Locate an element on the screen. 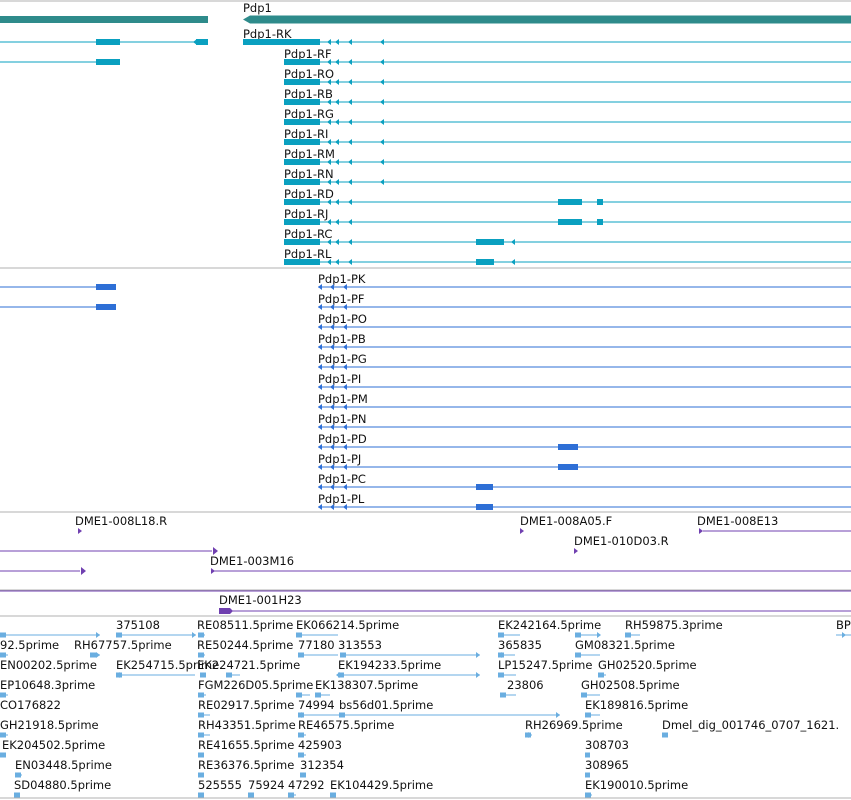 Image resolution: width=851 pixels, height=800 pixels. est-label: 425903 is located at coordinates (320, 745).